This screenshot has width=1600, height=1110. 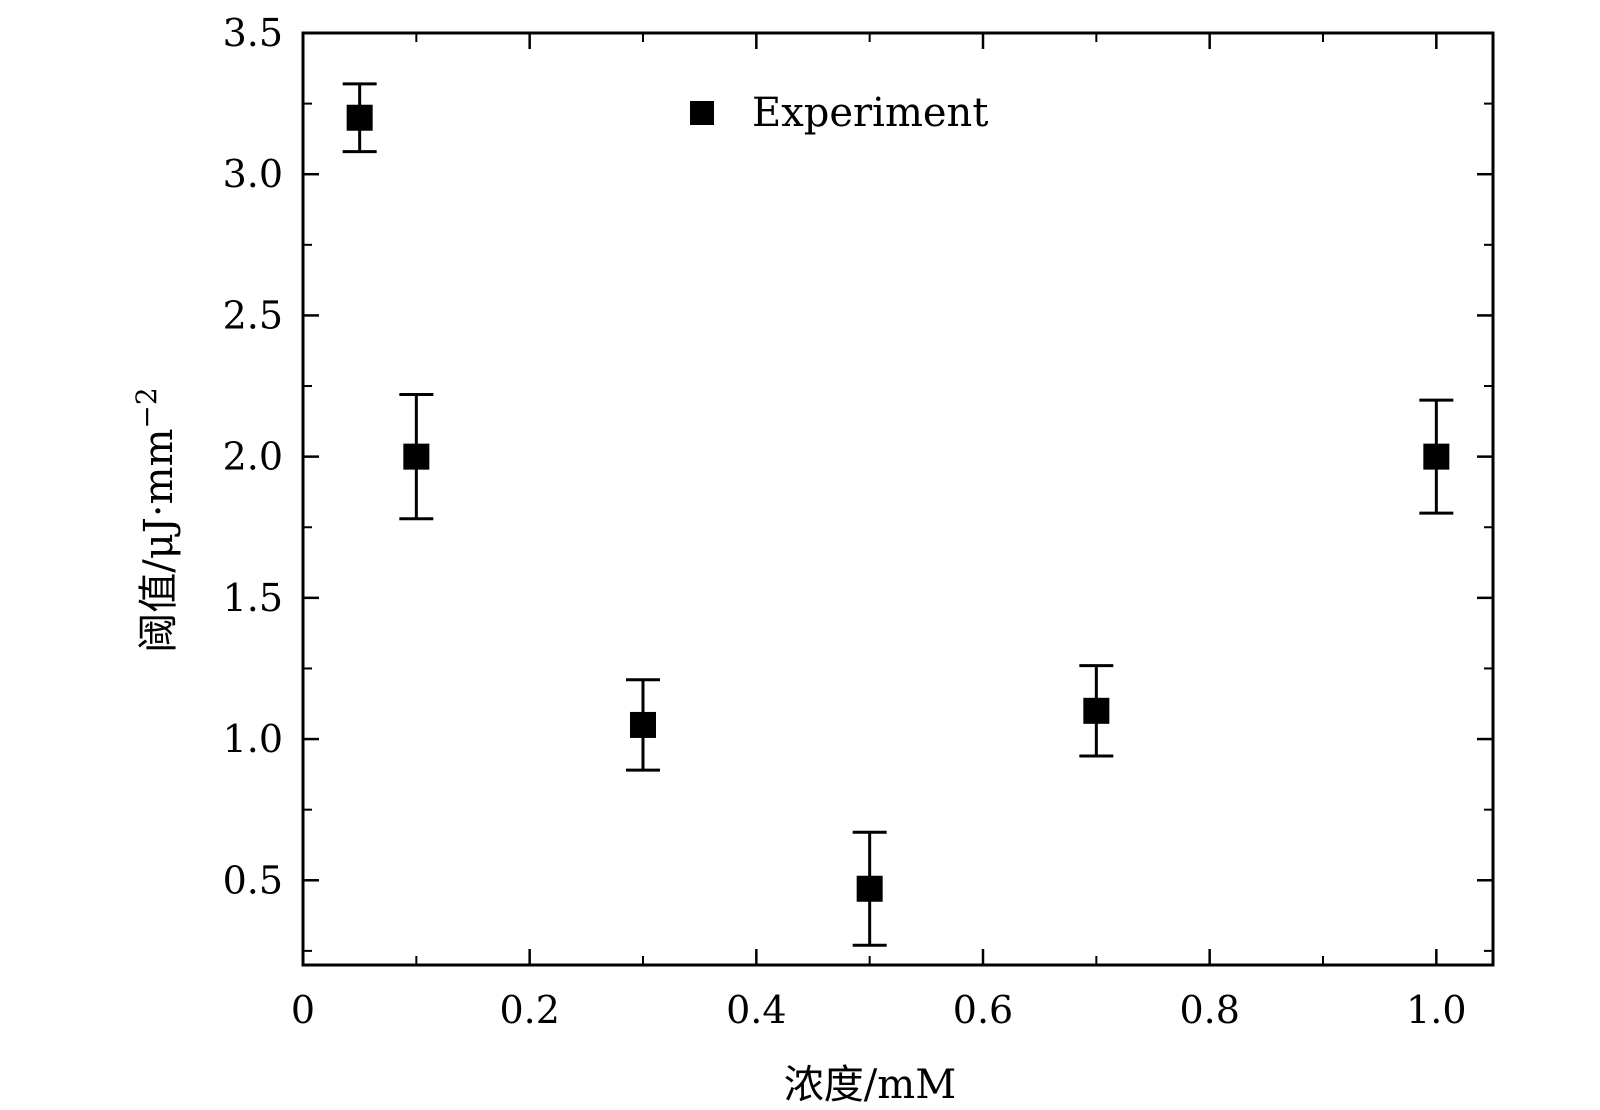 What do you see at coordinates (253, 880) in the screenshot?
I see `y-tick-label: 0.5` at bounding box center [253, 880].